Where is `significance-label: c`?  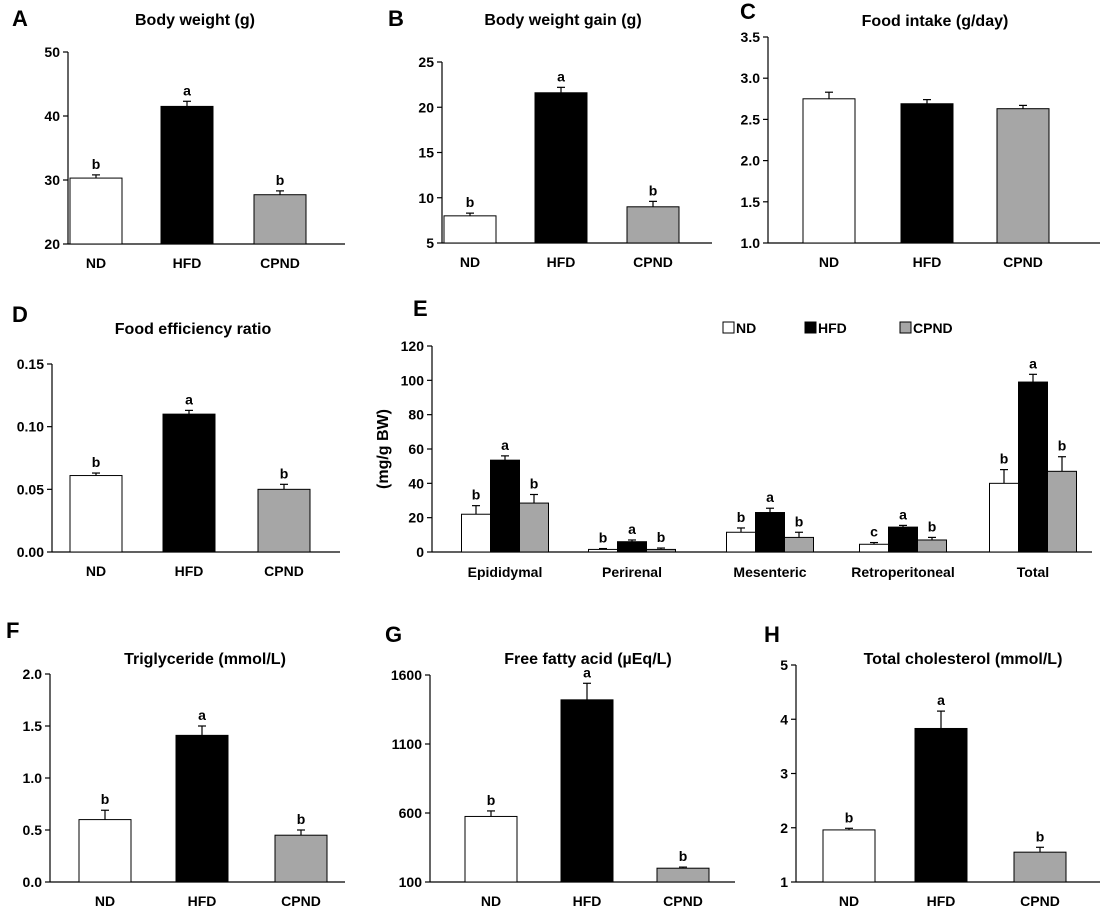 significance-label: c is located at coordinates (874, 532).